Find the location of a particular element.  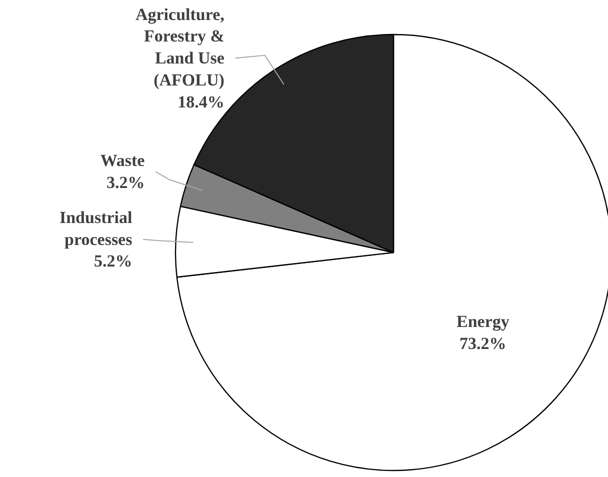

data-label: 3.2% is located at coordinates (125, 182).